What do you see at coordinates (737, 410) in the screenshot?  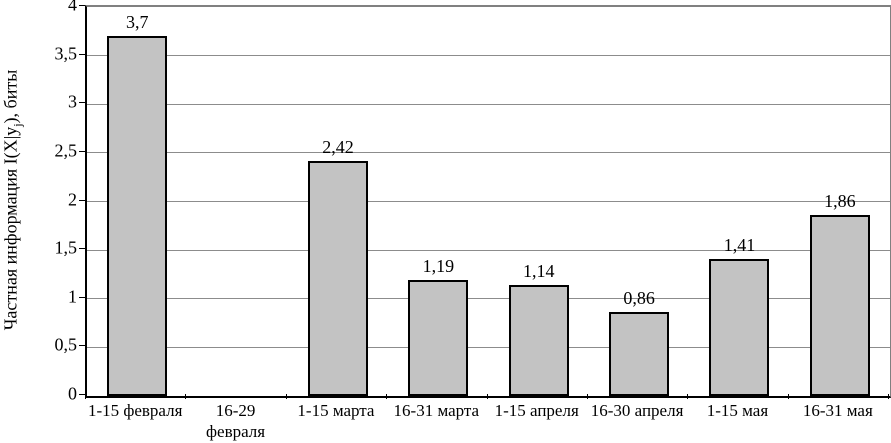 I see `x-tick-label: 1-15 мая` at bounding box center [737, 410].